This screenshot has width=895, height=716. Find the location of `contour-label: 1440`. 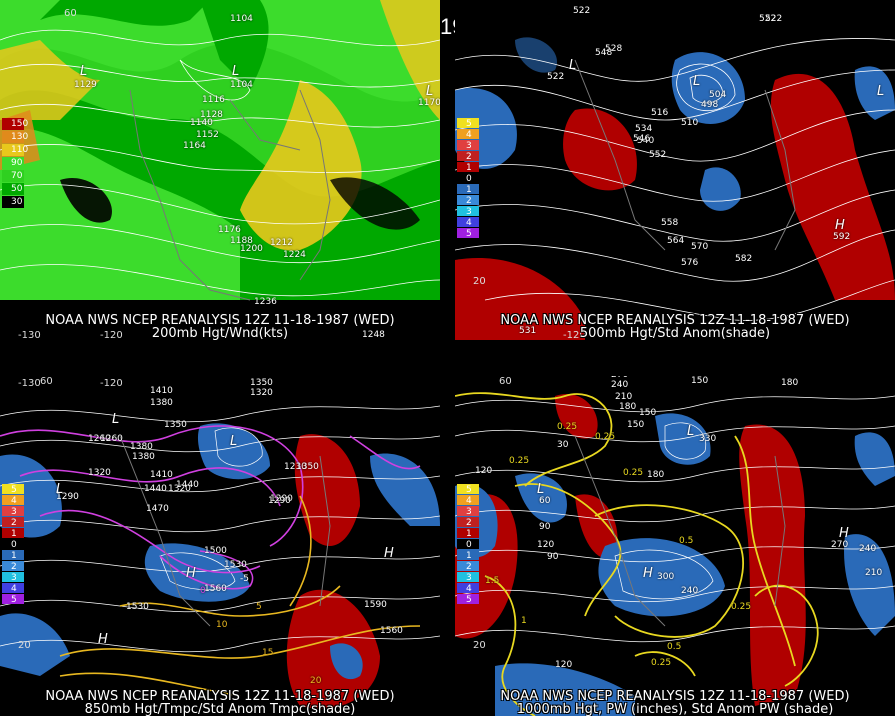

contour-label: 1440 is located at coordinates (187, 485).